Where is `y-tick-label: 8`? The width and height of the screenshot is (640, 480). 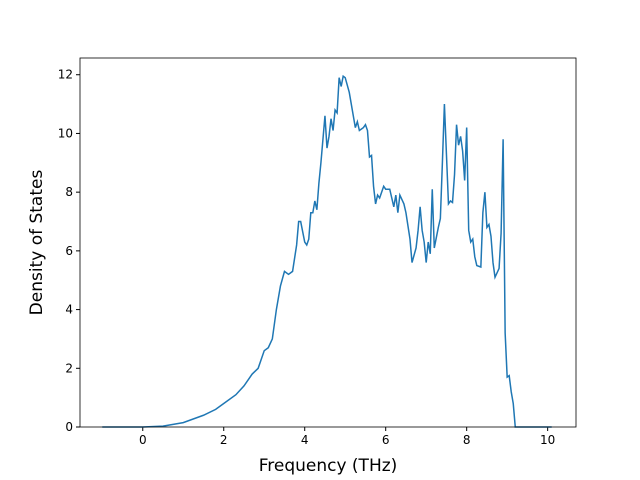
y-tick-label: 8 is located at coordinates (69, 192).